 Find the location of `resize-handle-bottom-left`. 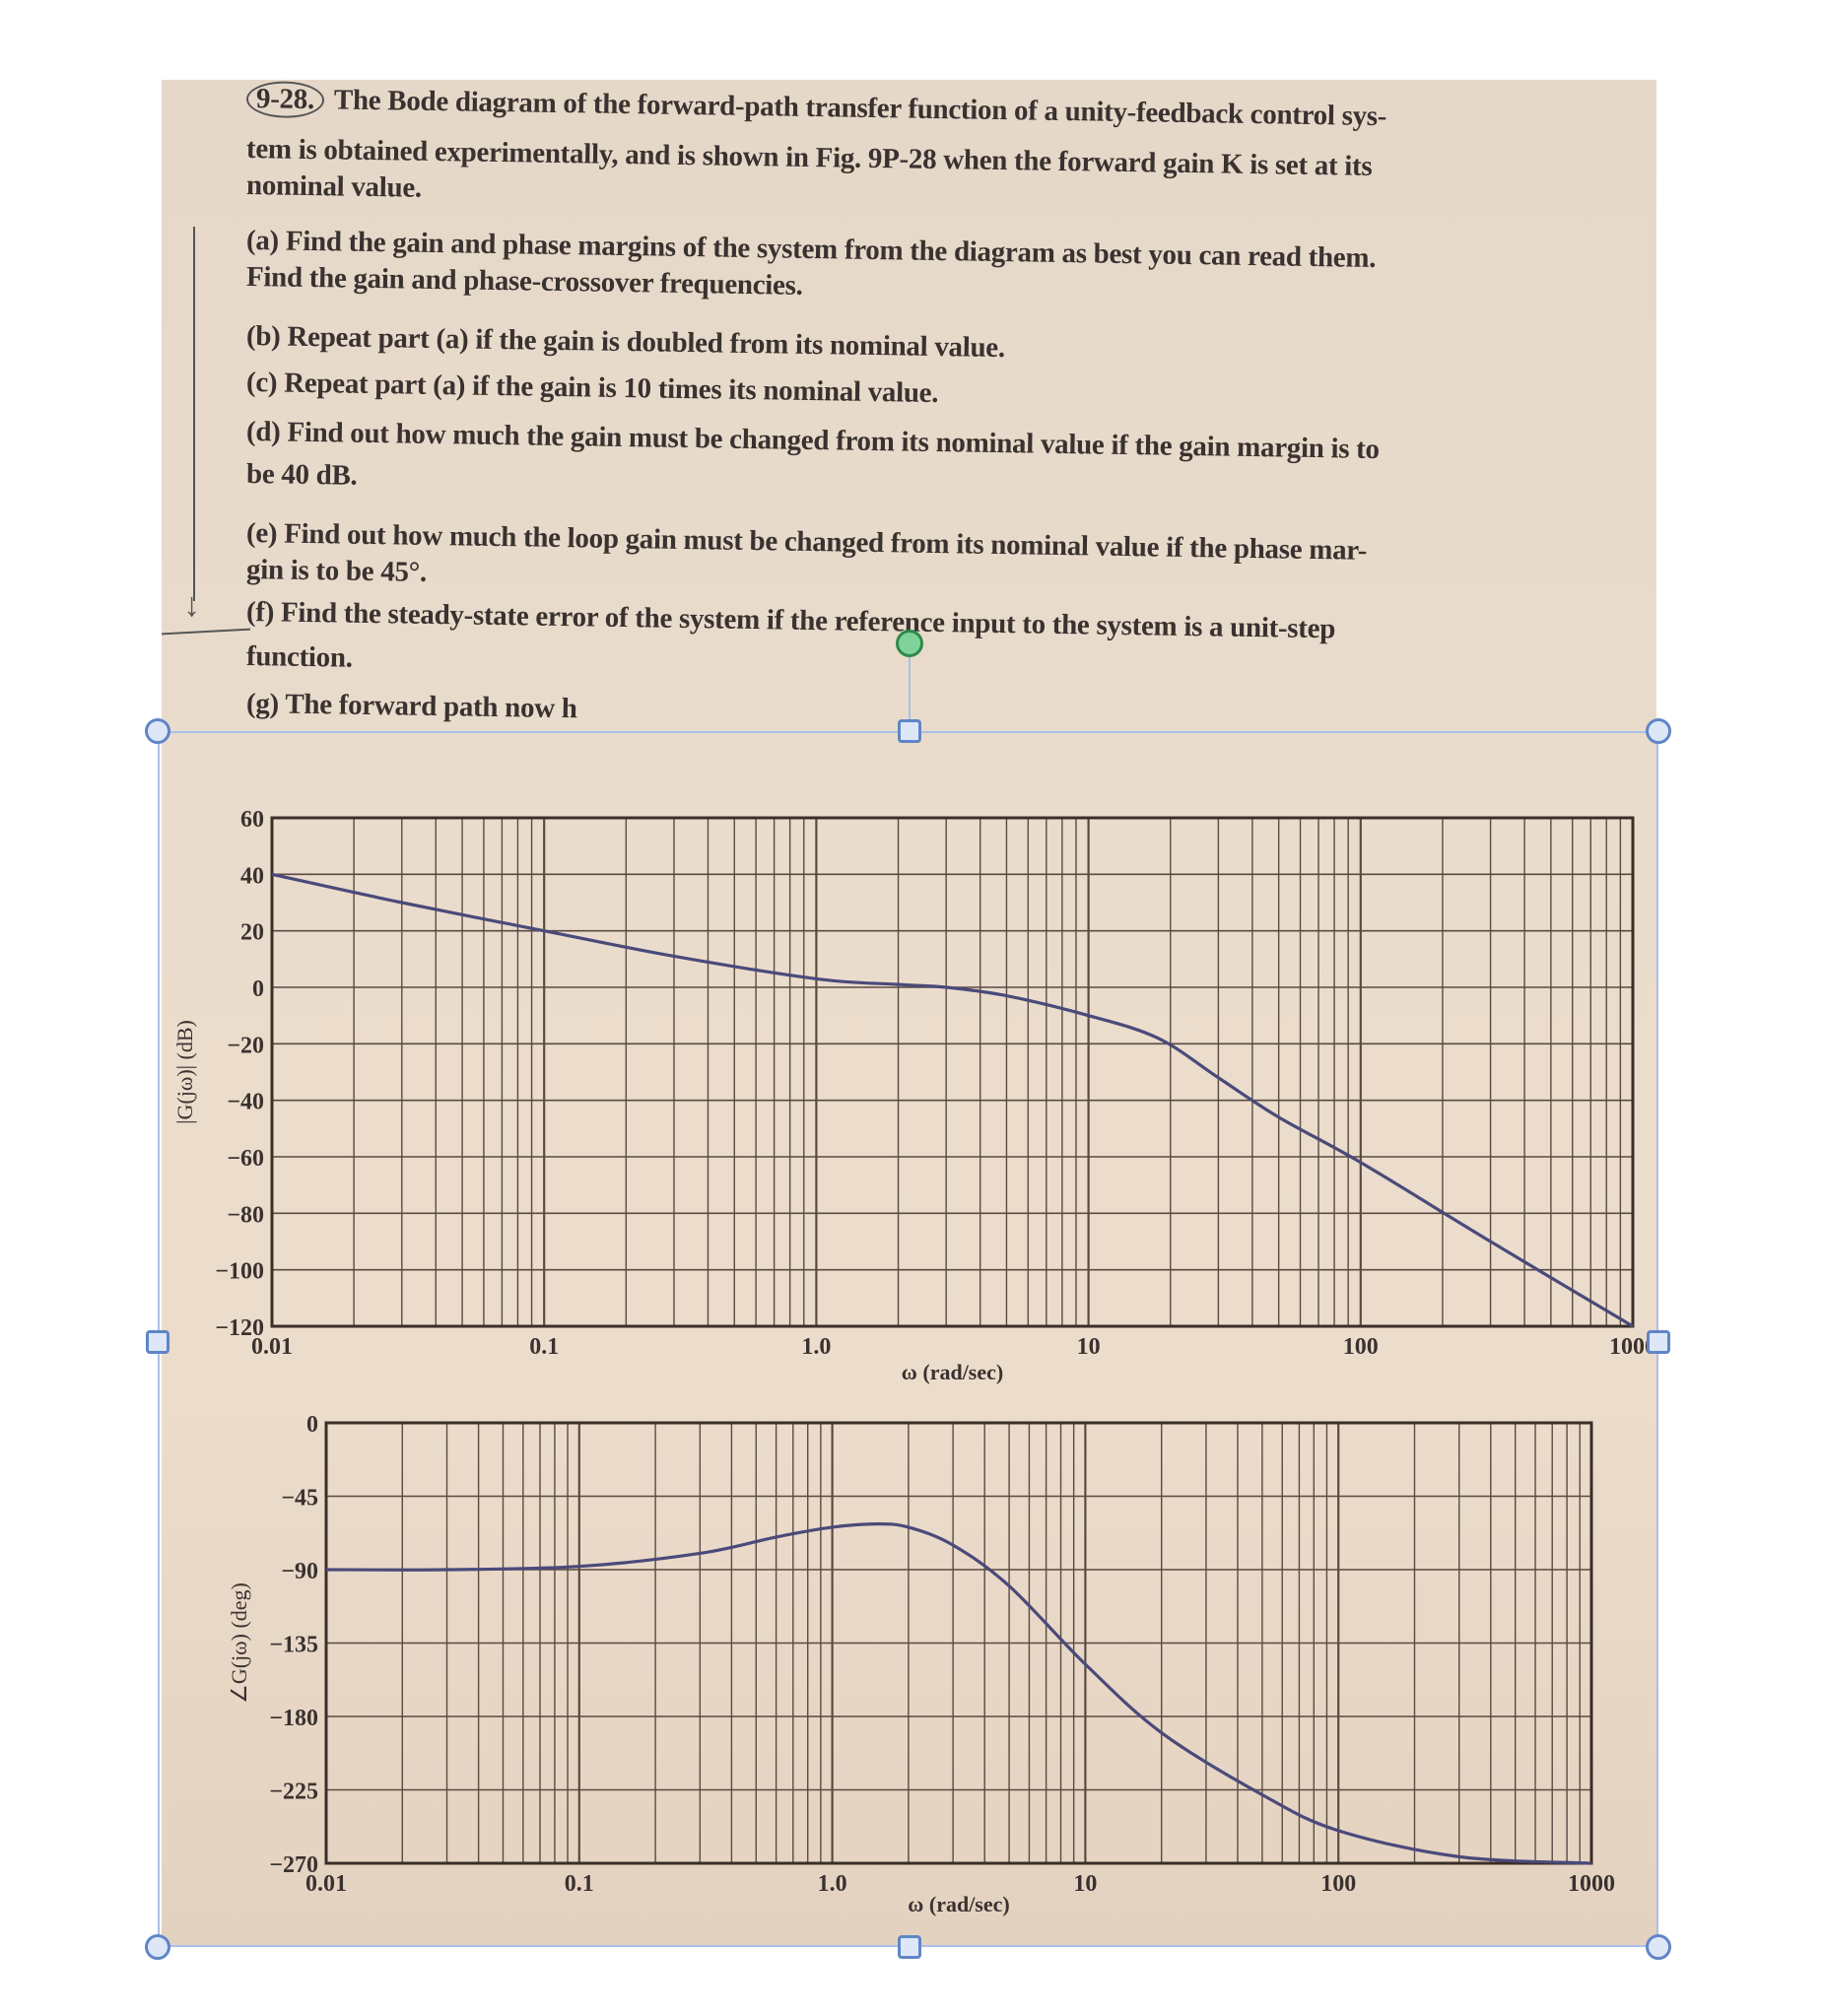

resize-handle-bottom-left is located at coordinates (157, 1947).